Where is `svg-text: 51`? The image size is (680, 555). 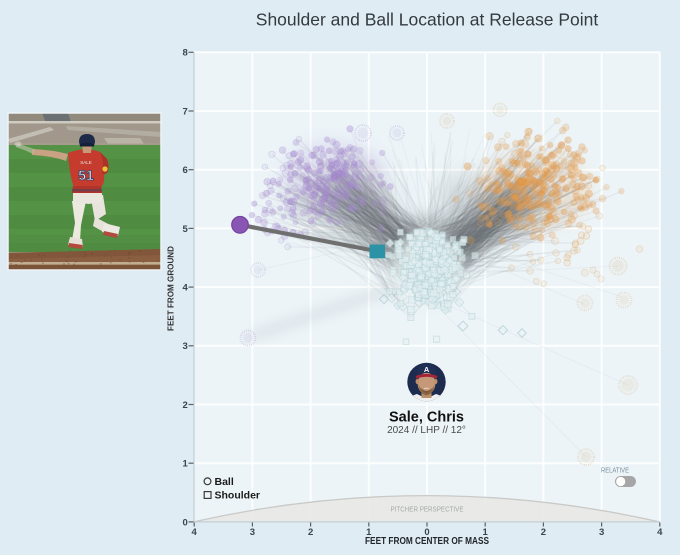
svg-text: 51 is located at coordinates (86, 175).